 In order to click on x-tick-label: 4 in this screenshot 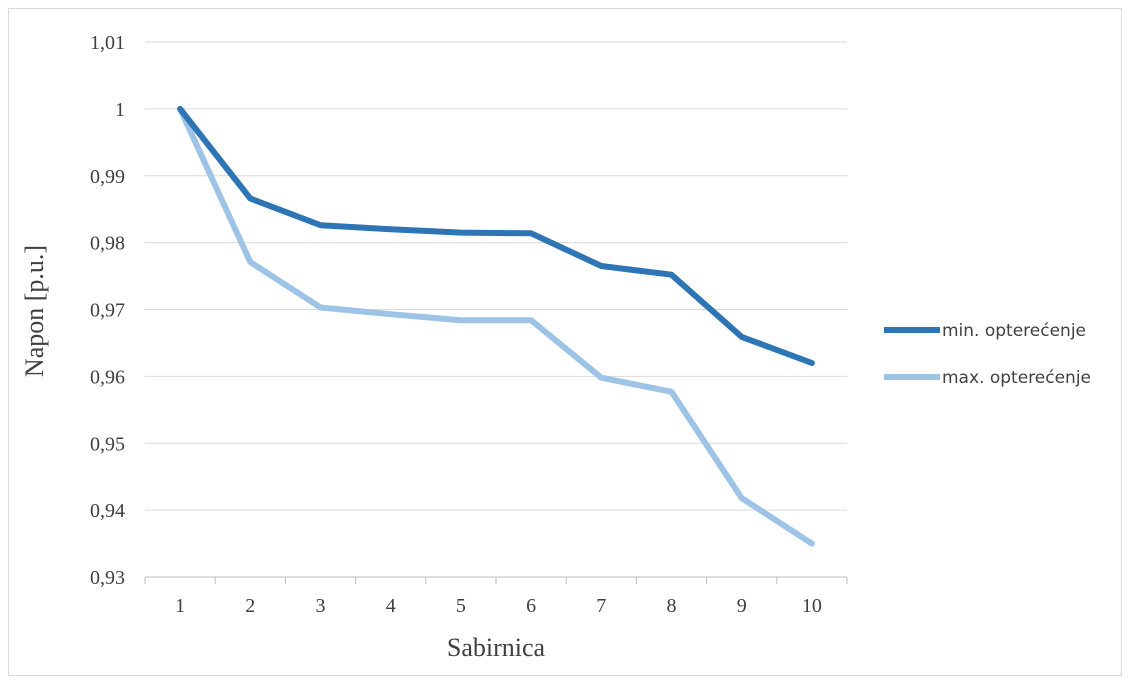, I will do `click(391, 606)`.